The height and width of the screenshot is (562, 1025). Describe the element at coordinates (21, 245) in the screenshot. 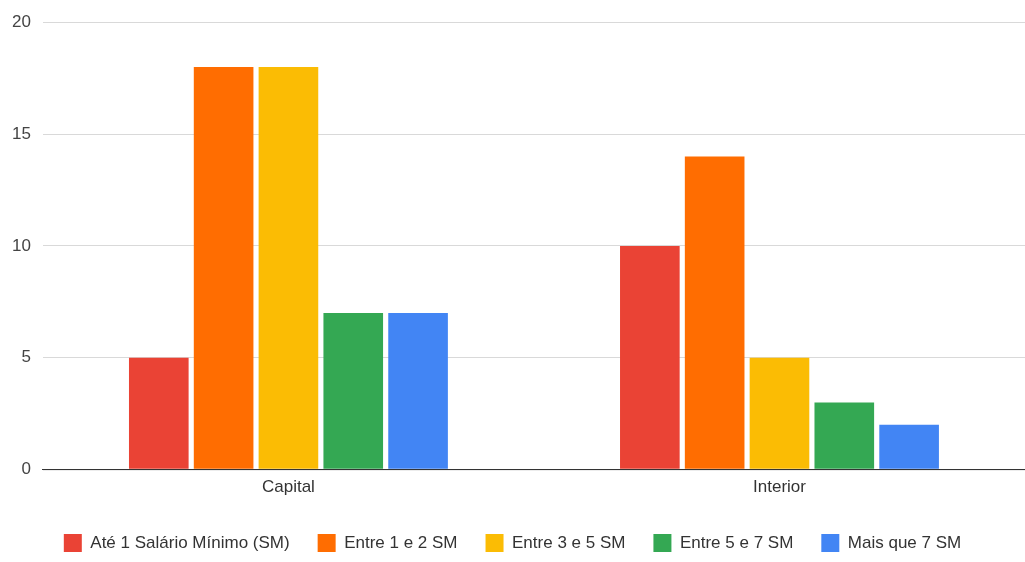

I see `y-tick-label: 10` at that location.